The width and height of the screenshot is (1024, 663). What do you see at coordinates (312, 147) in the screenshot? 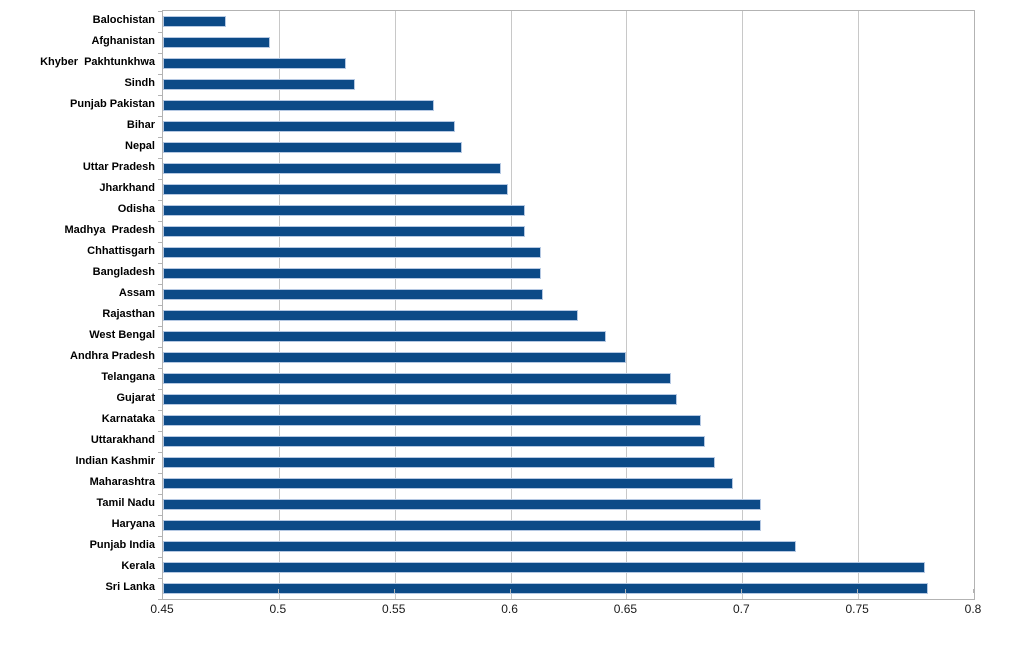
I see `bar-nepal` at bounding box center [312, 147].